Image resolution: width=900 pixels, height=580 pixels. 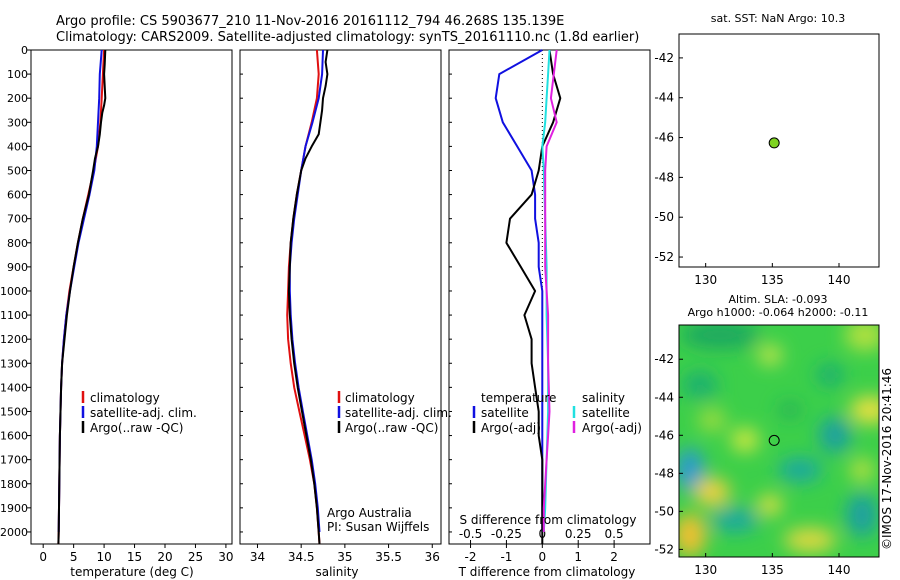 I want to click on difference-xlabel: T difference from climatology, so click(x=547, y=572).